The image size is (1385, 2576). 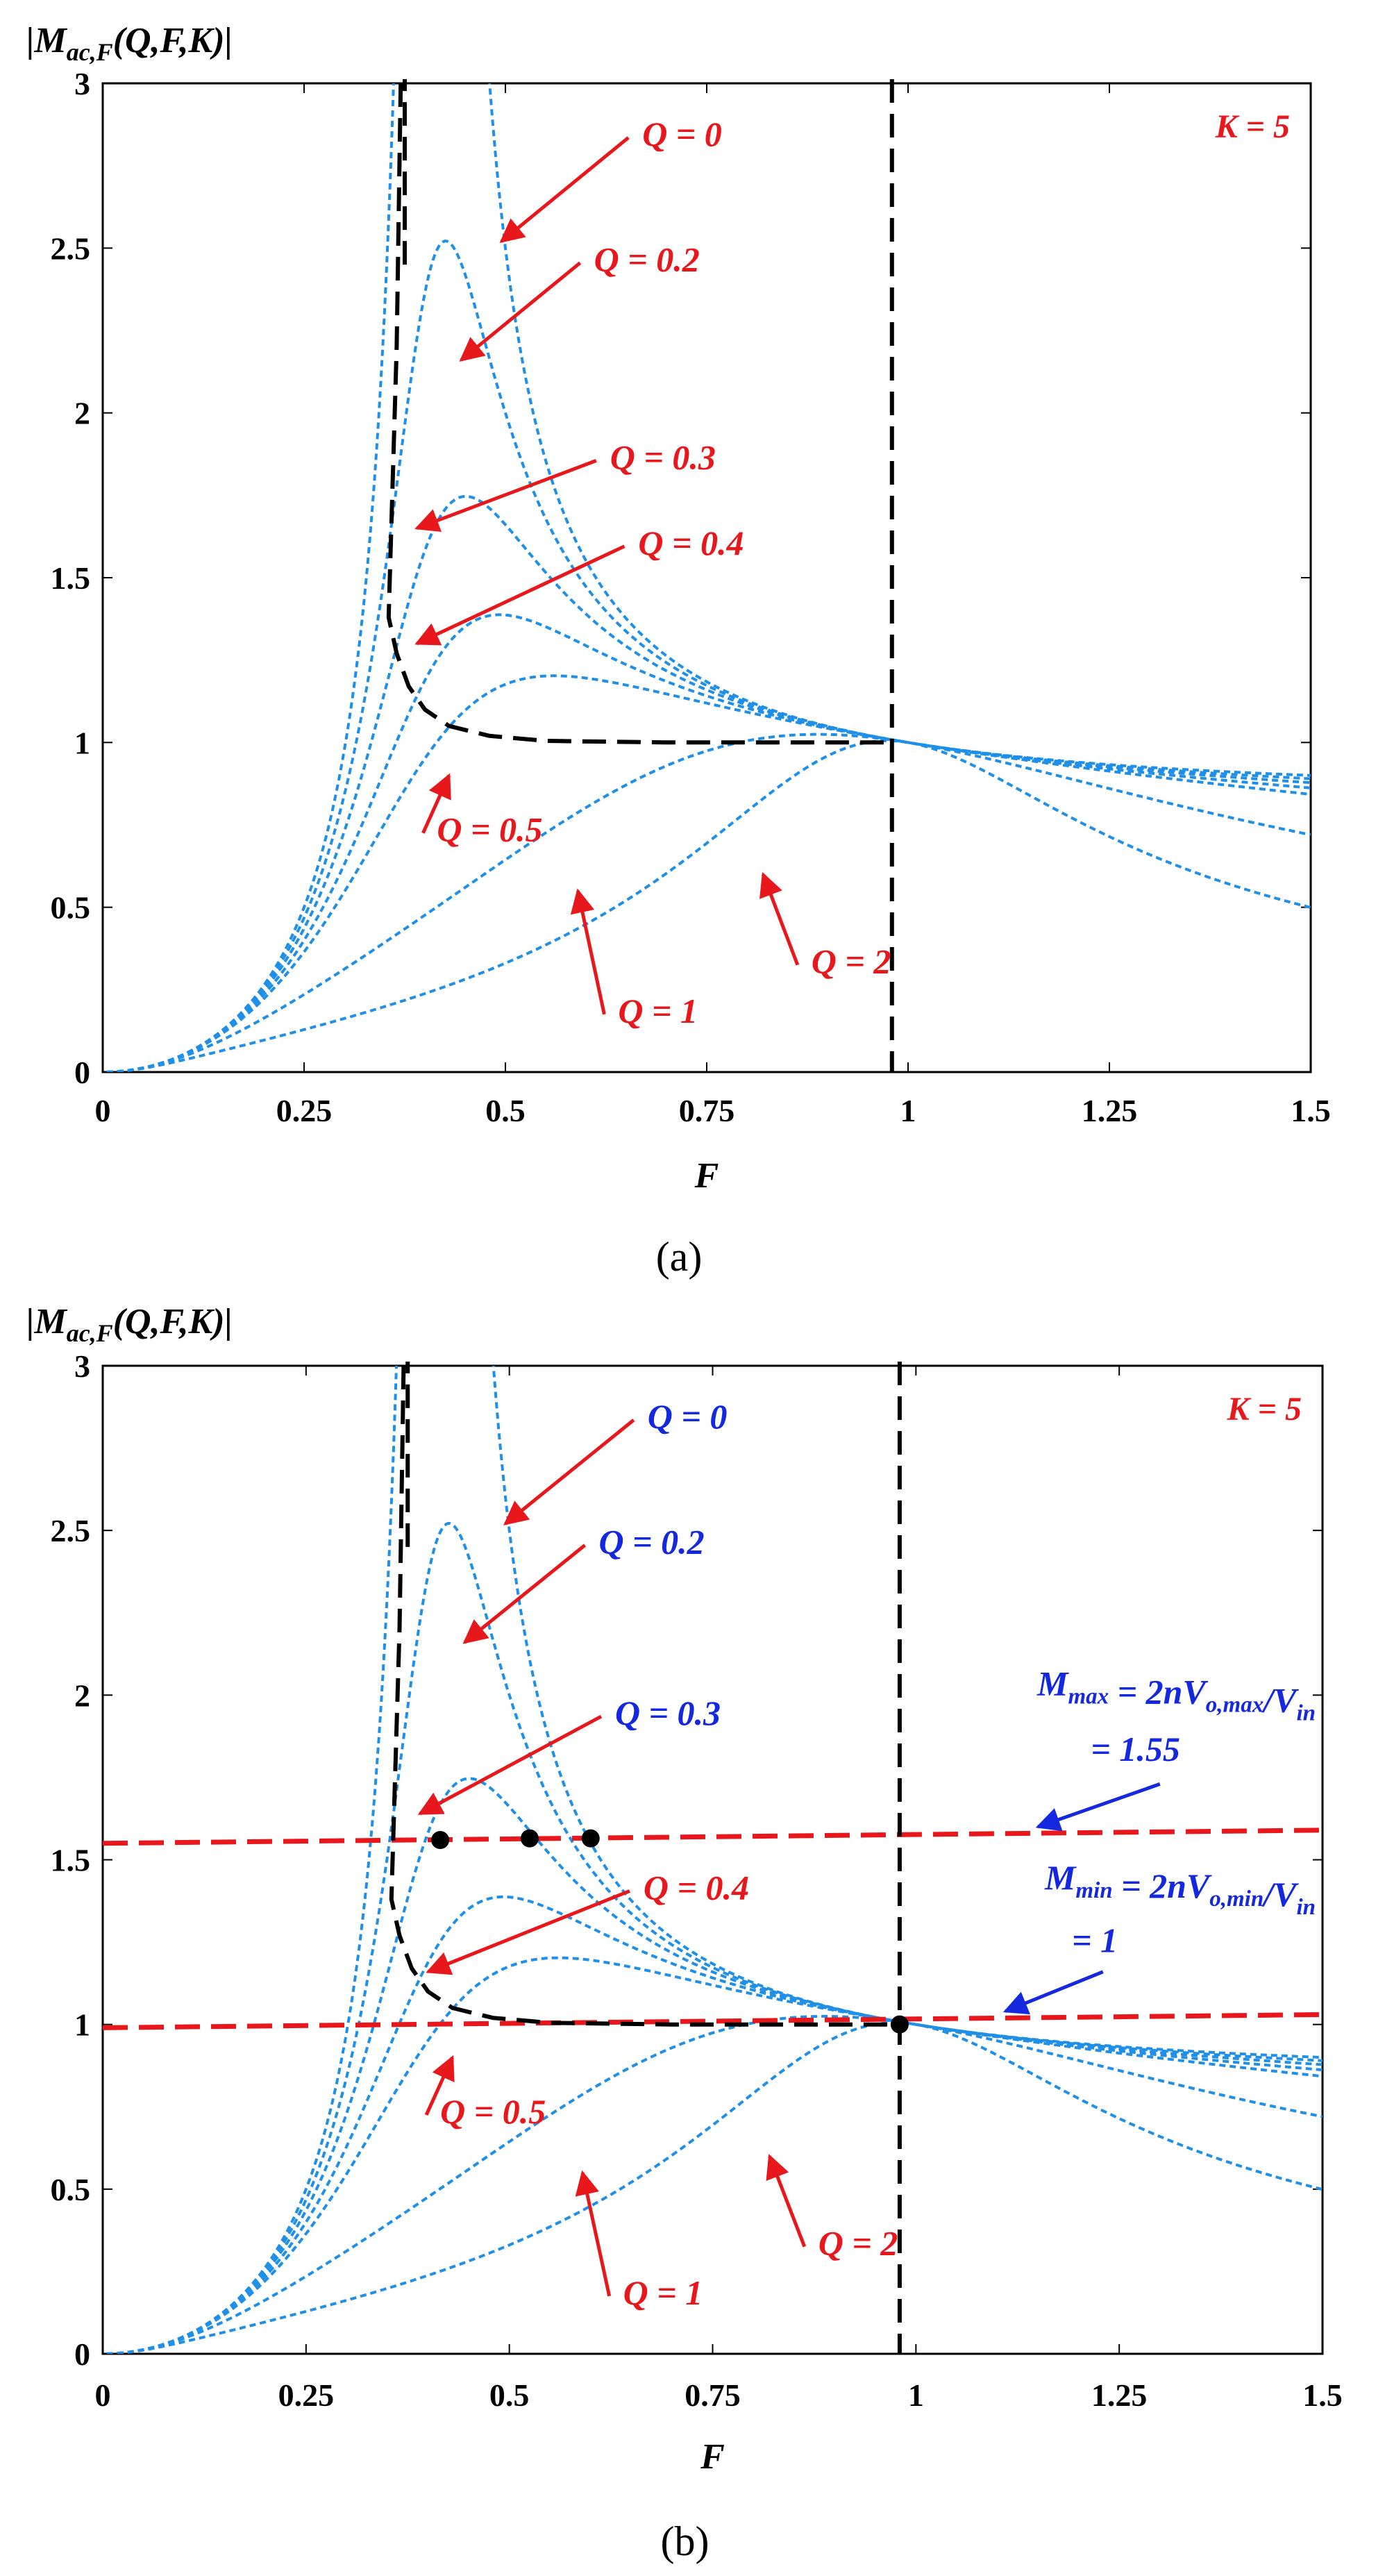 What do you see at coordinates (713, 1837) in the screenshot?
I see `hline-m-max` at bounding box center [713, 1837].